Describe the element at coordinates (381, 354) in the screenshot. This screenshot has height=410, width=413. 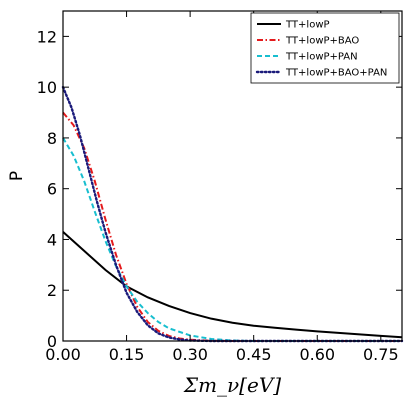
I see `x-tick-label: 0.75` at that location.